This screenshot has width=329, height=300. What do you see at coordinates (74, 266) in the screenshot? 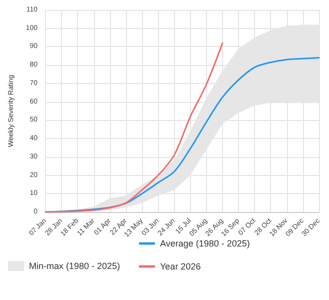
I see `text: Min-max (1980 - 2025)` at bounding box center [74, 266].